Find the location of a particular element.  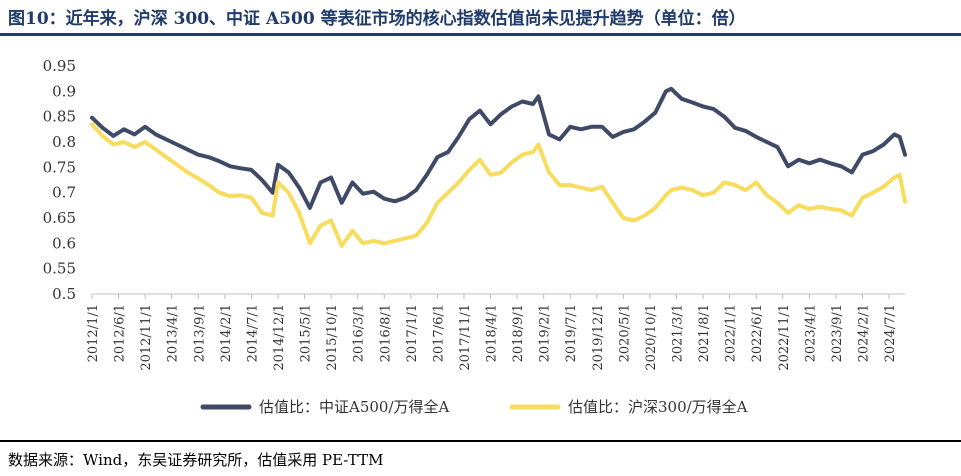

y-tick-label: 0.95 is located at coordinates (59, 66).